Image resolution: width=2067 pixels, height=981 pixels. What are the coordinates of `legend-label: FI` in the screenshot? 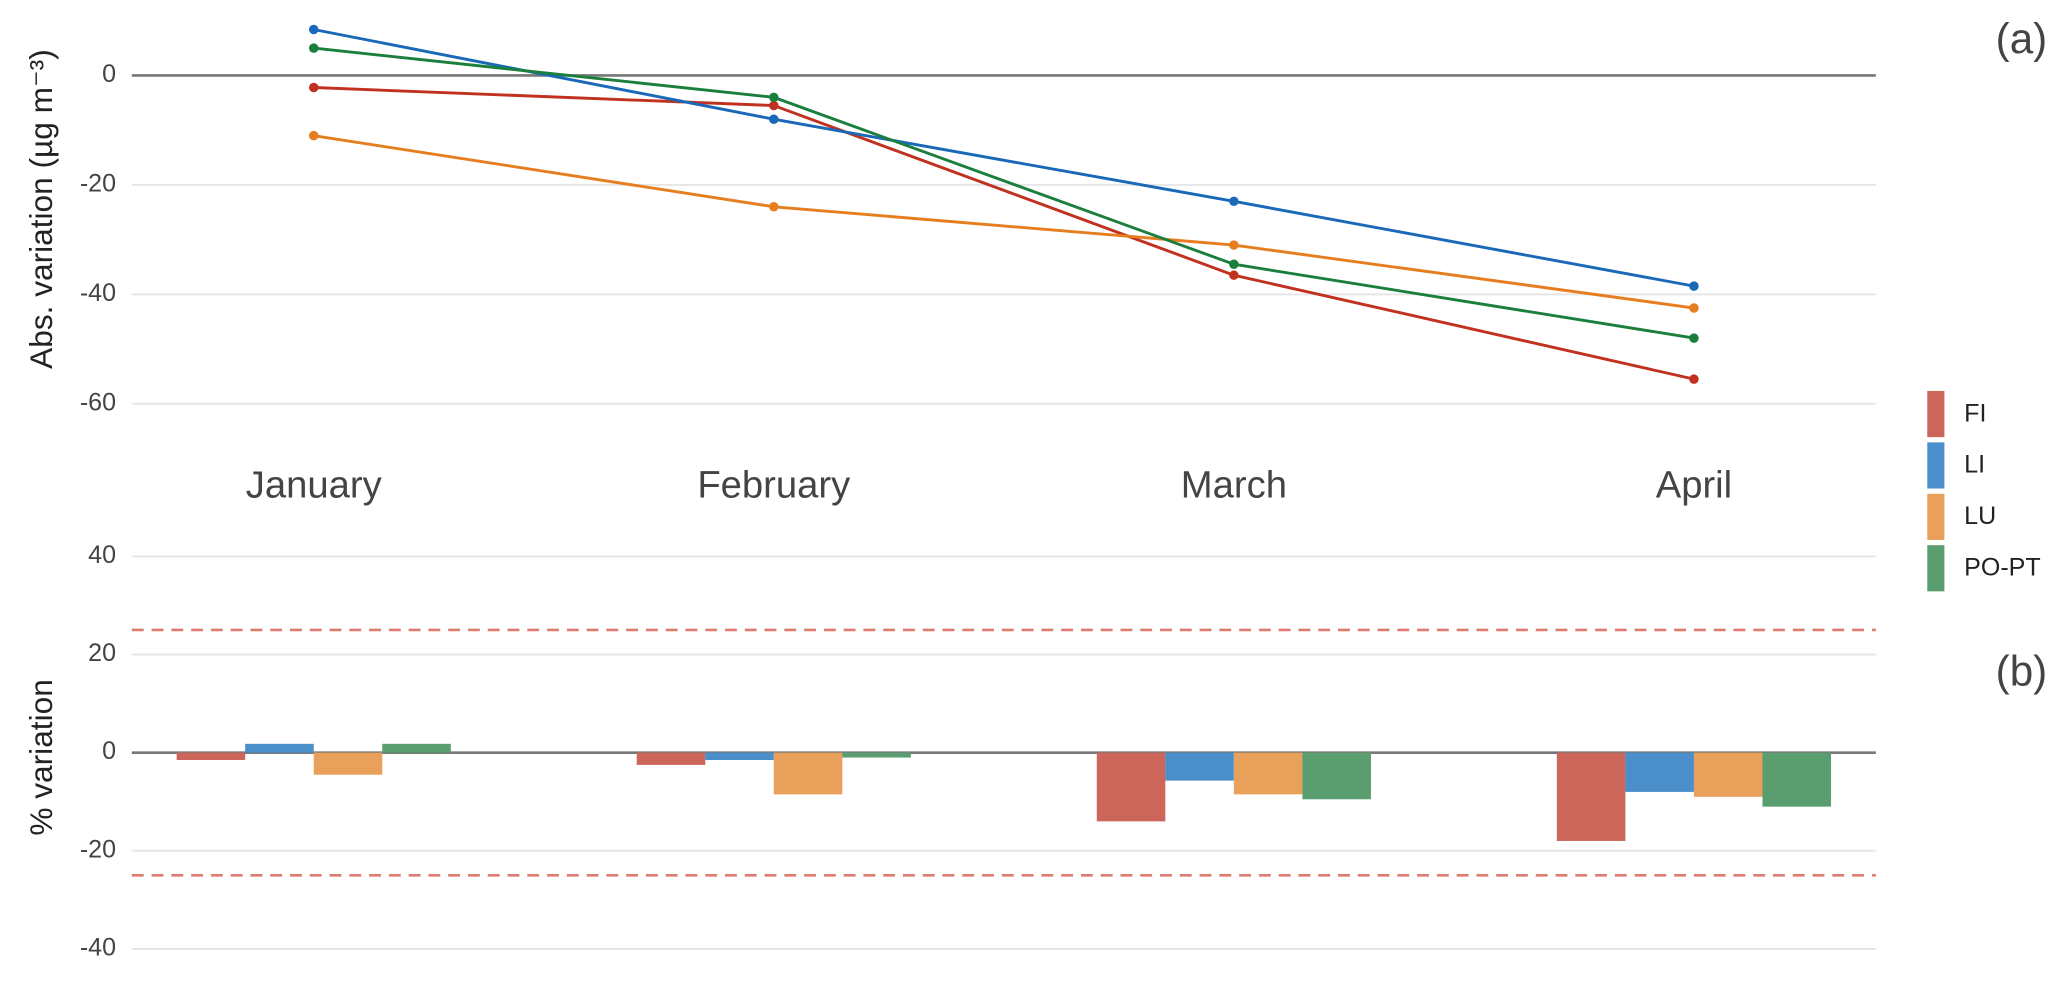 It's located at (1975, 413).